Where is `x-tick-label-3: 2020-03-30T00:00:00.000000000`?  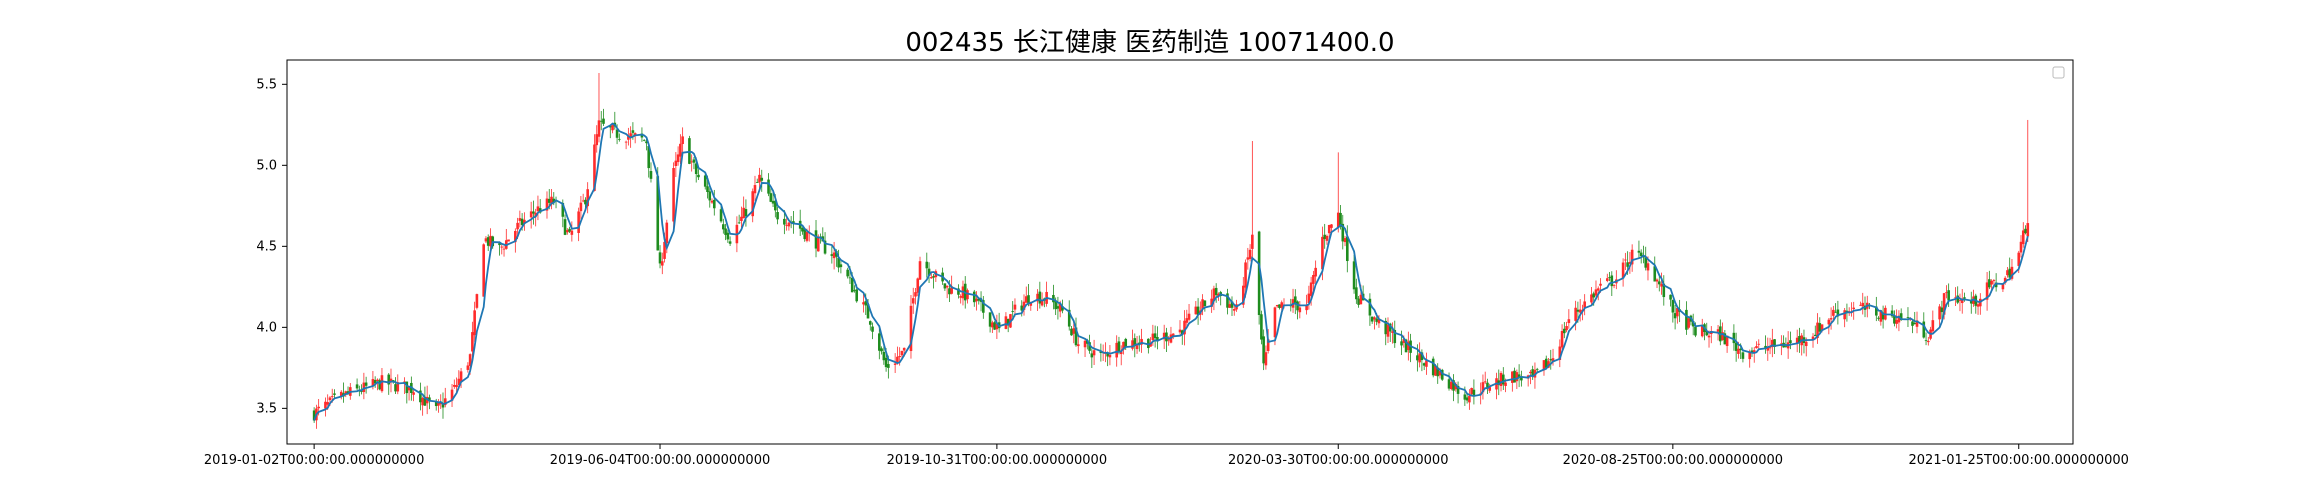
x-tick-label-3: 2020-03-30T00:00:00.000000000 is located at coordinates (1338, 460).